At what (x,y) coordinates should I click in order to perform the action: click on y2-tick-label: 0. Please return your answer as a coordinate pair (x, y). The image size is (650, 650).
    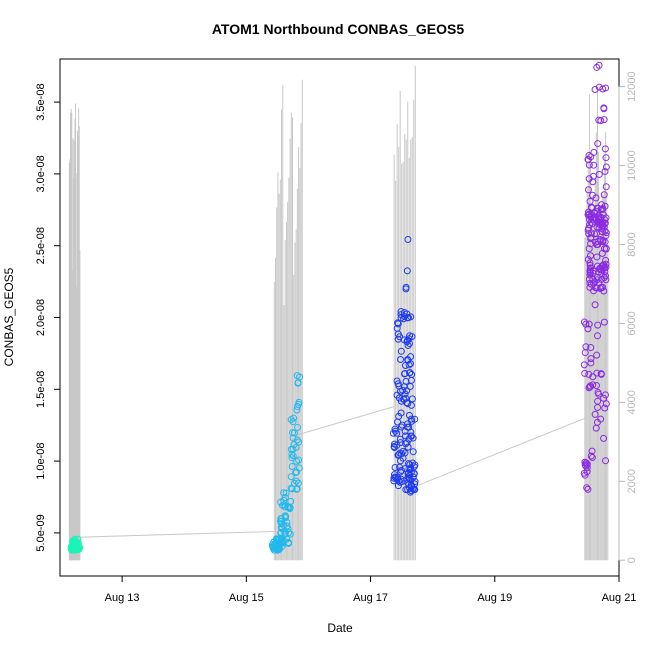
    Looking at the image, I should click on (632, 560).